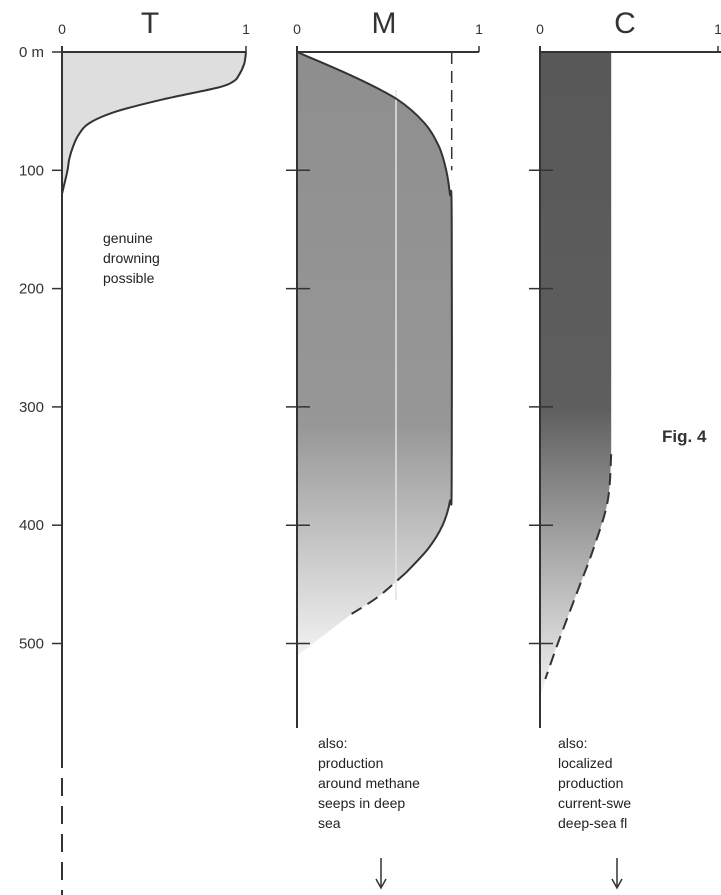 The width and height of the screenshot is (721, 895). What do you see at coordinates (590, 783) in the screenshot?
I see `C-annotation-line-2: production` at bounding box center [590, 783].